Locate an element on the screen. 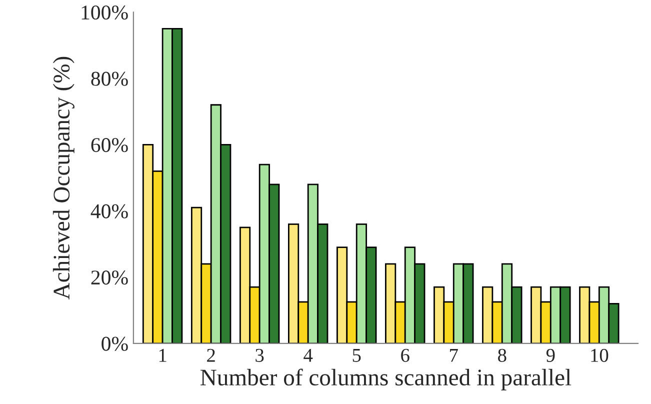 The height and width of the screenshot is (404, 651). x-tick-label: 7 is located at coordinates (454, 355).